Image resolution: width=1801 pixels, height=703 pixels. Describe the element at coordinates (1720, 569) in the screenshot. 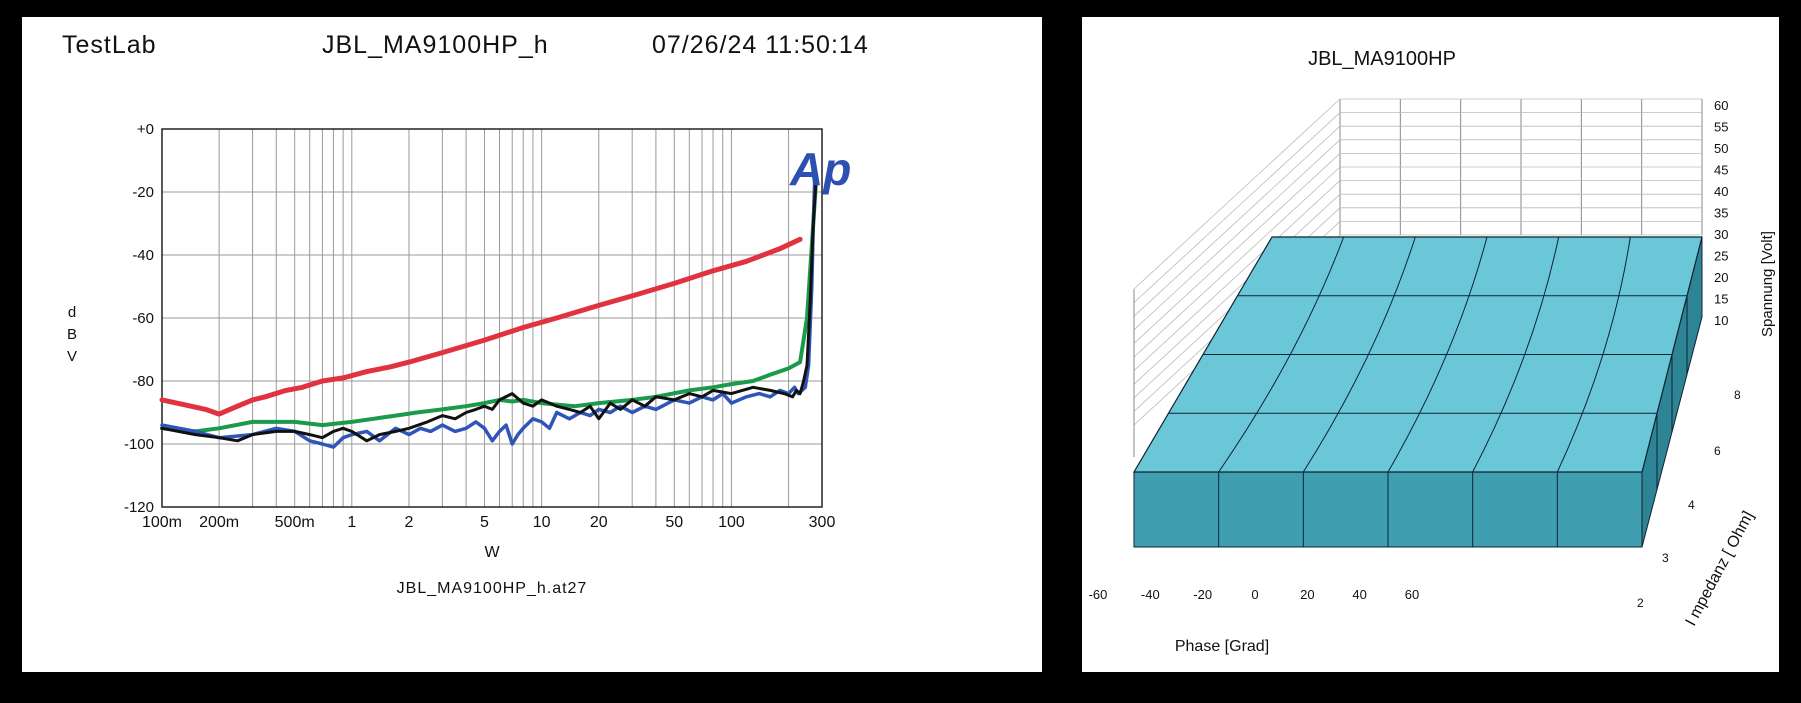

I see `y-axis-label: I mpedanz [ Ohm]` at that location.